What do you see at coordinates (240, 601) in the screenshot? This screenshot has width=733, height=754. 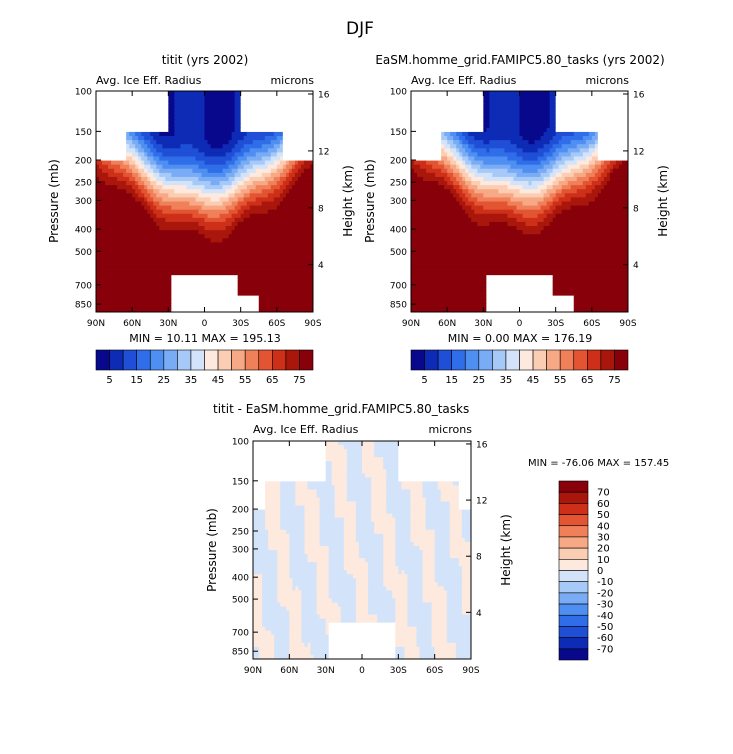 I see `y-tick-label: 500` at bounding box center [240, 601].